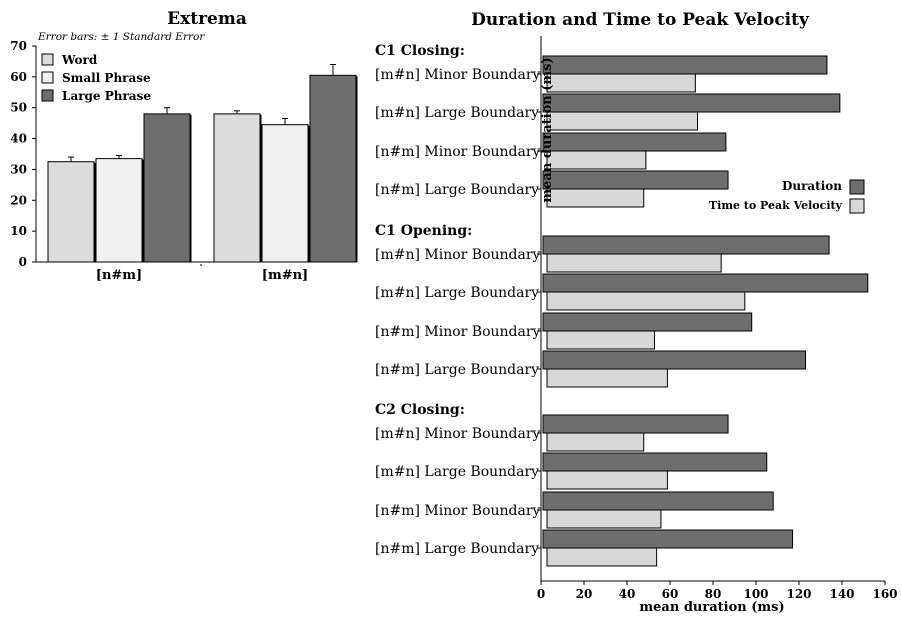 The height and width of the screenshot is (622, 902). What do you see at coordinates (640, 20) in the screenshot?
I see `duration-title: Duration and Time to Peak Velocity` at bounding box center [640, 20].